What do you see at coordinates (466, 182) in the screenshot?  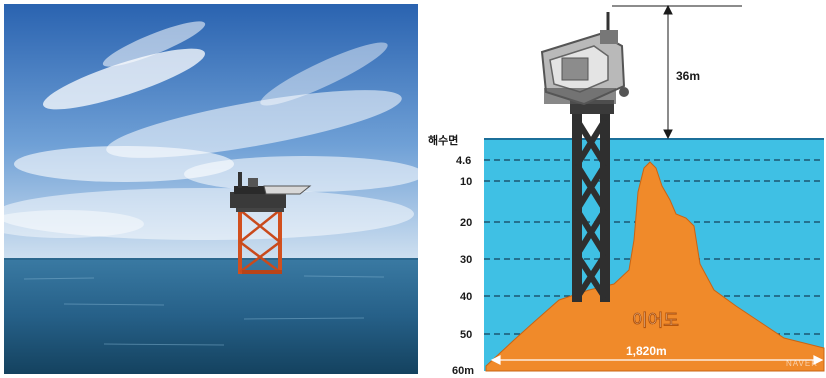 I see `depth-label-10: 10` at bounding box center [466, 182].